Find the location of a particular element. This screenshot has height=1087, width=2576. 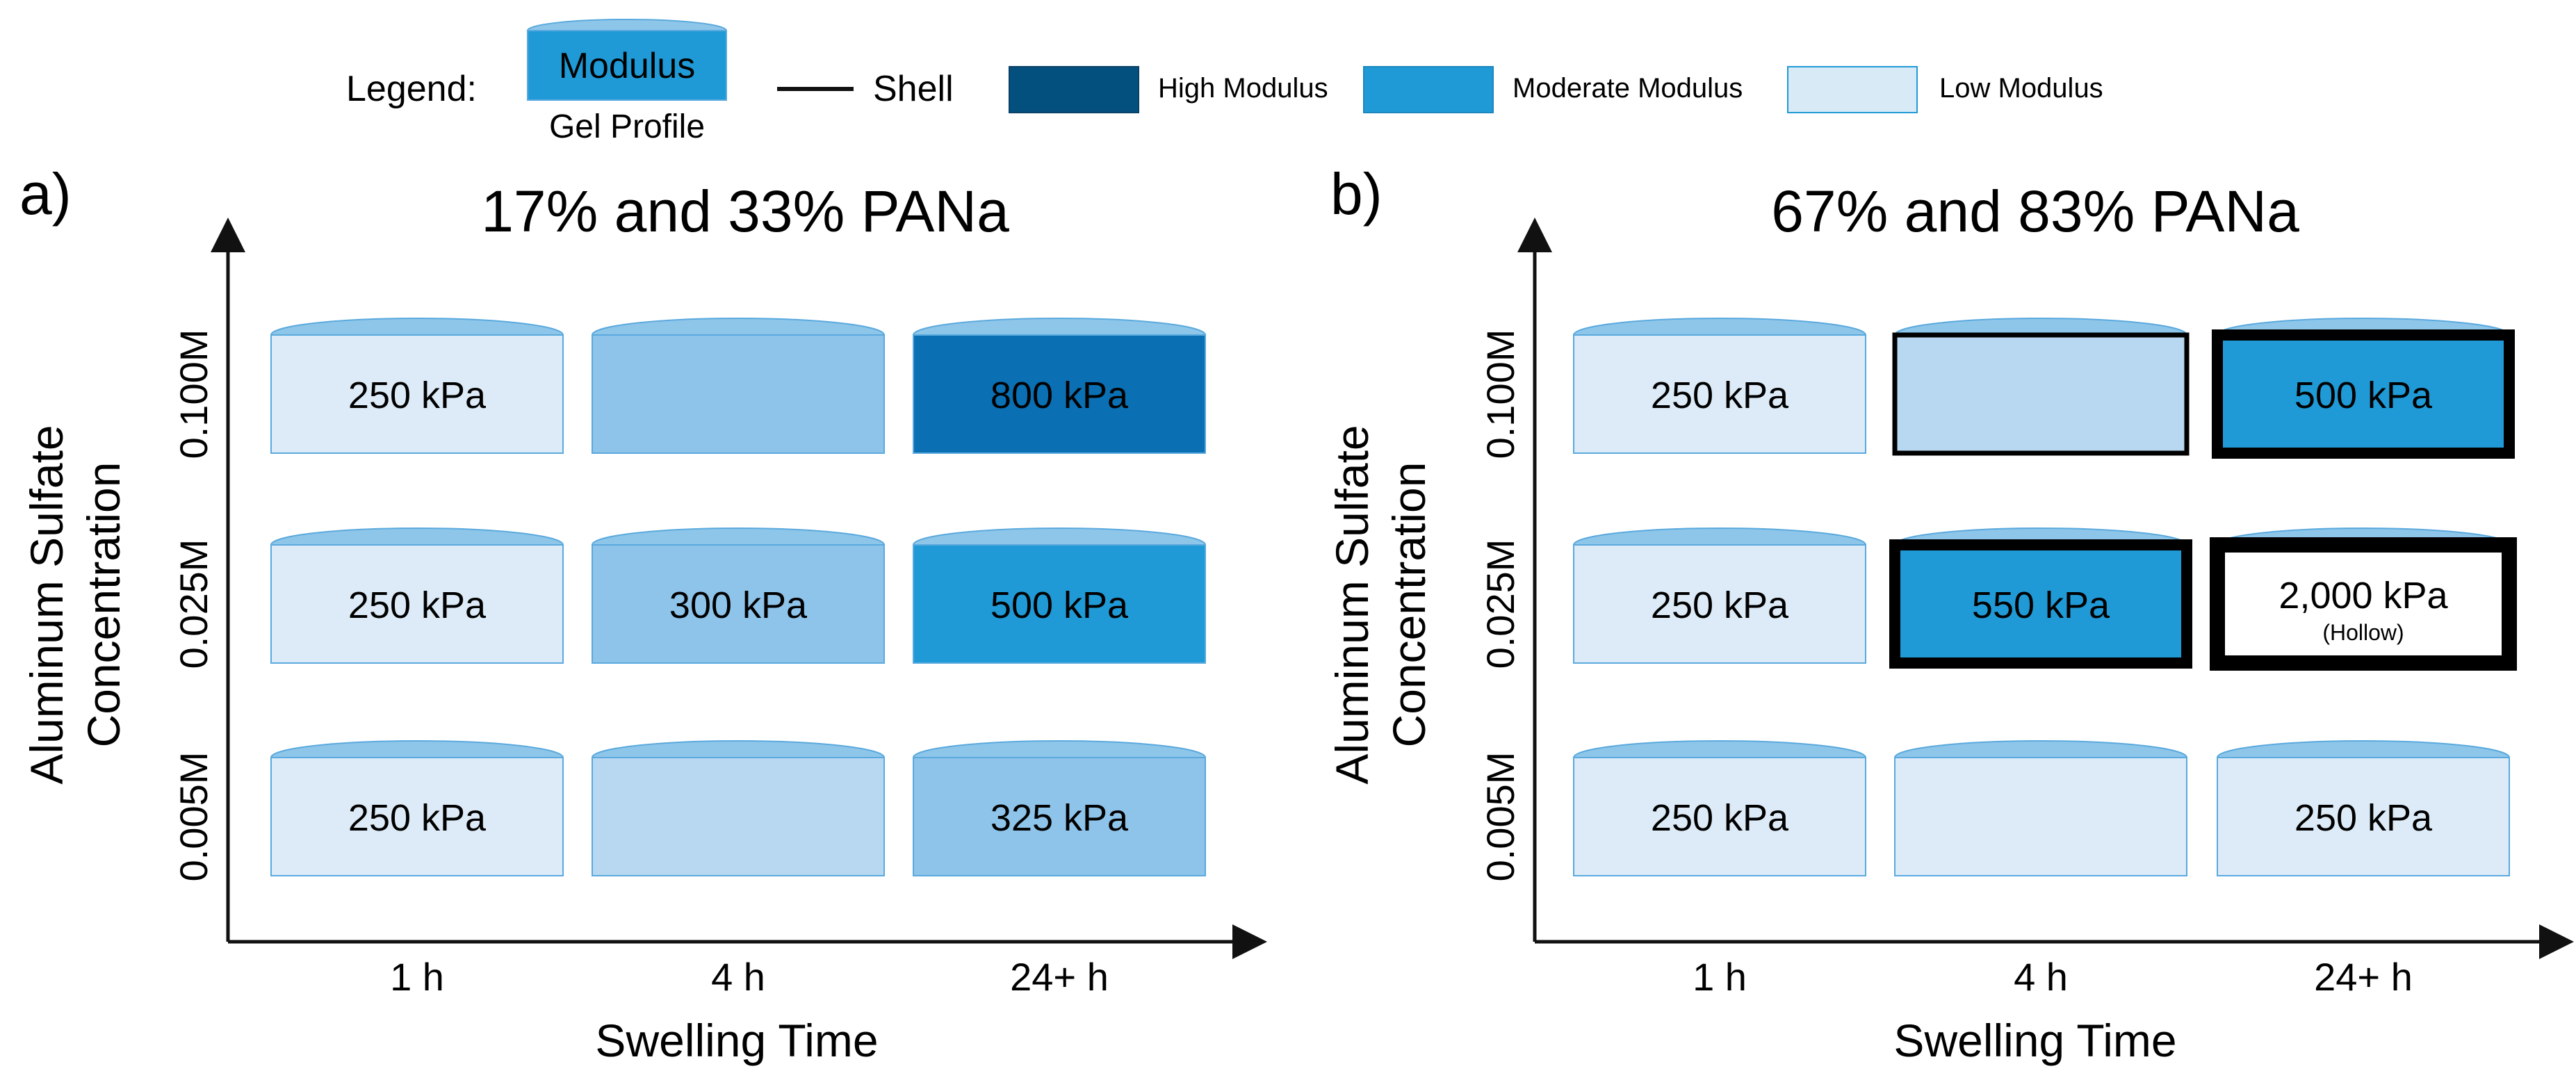

gel-cell: 325 kPa is located at coordinates (1059, 808).